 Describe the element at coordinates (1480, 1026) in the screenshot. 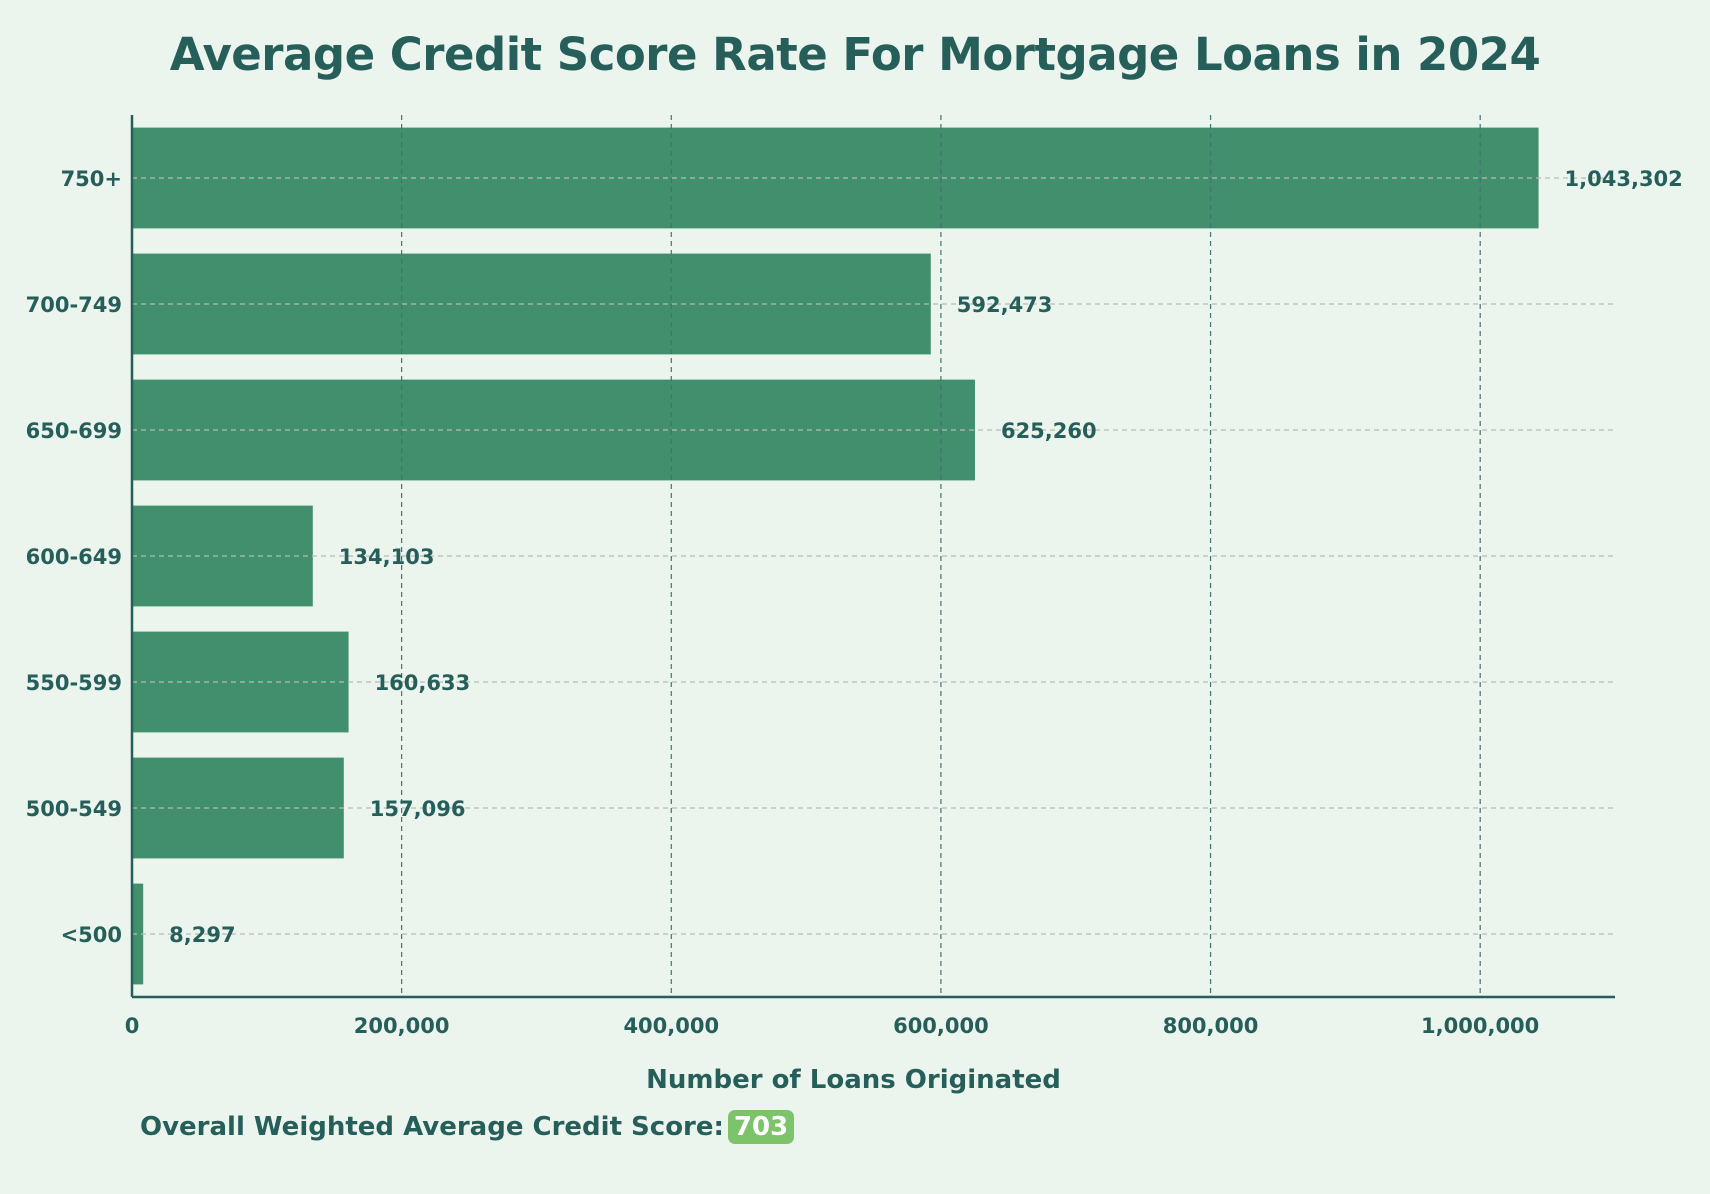

I see `x-tick-label: 1,000,000` at that location.